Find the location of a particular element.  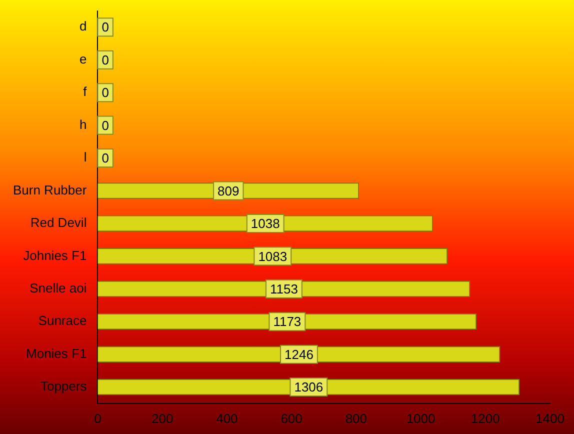

y-tick-label: Johnies F1 is located at coordinates (55, 255).